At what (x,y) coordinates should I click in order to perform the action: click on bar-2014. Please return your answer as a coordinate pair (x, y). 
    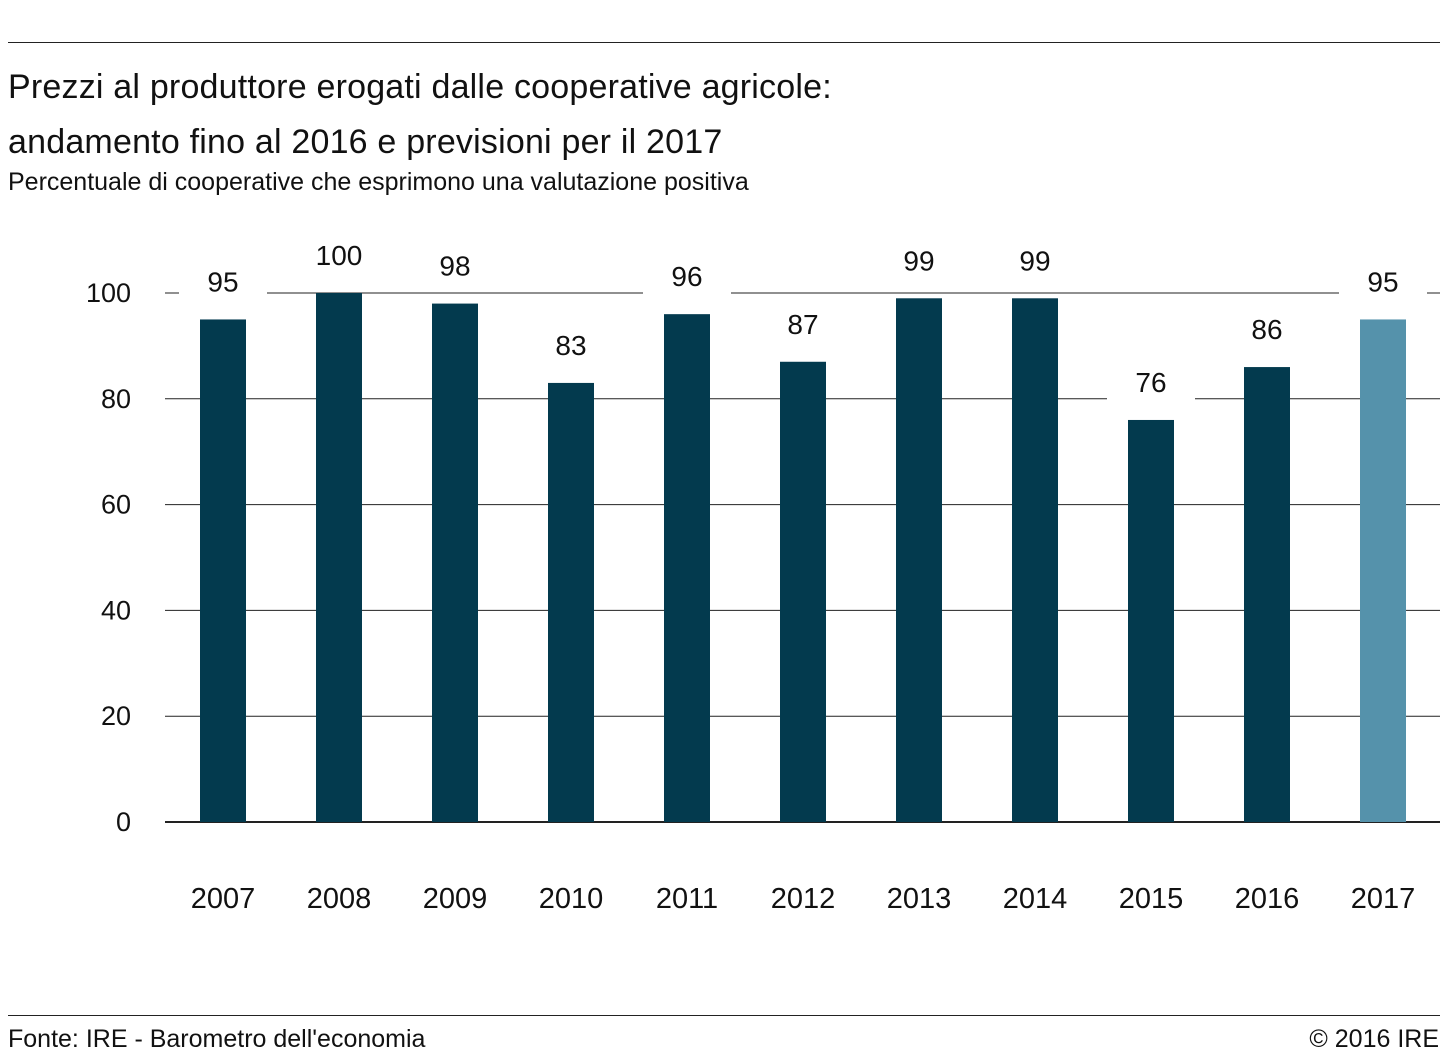
    Looking at the image, I should click on (1035, 560).